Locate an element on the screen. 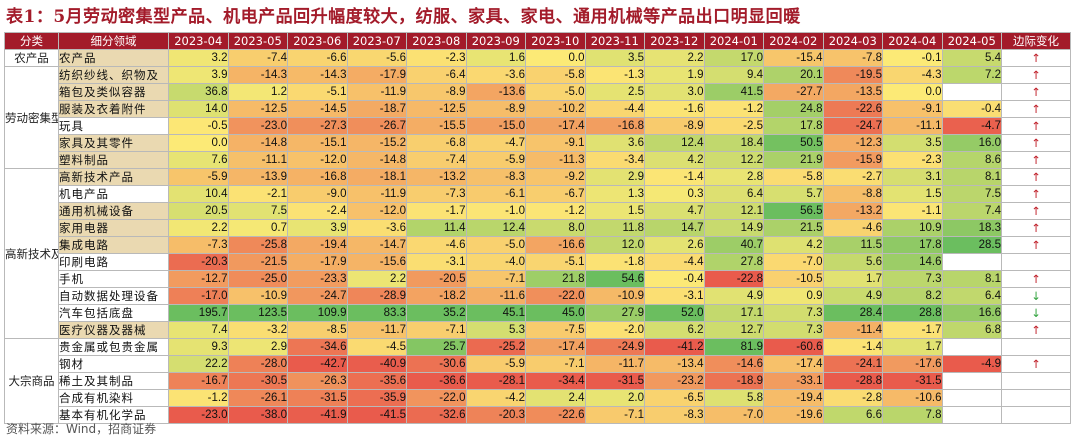 This screenshot has height=442, width=1074. value-cell: -5.8 is located at coordinates (793, 177).